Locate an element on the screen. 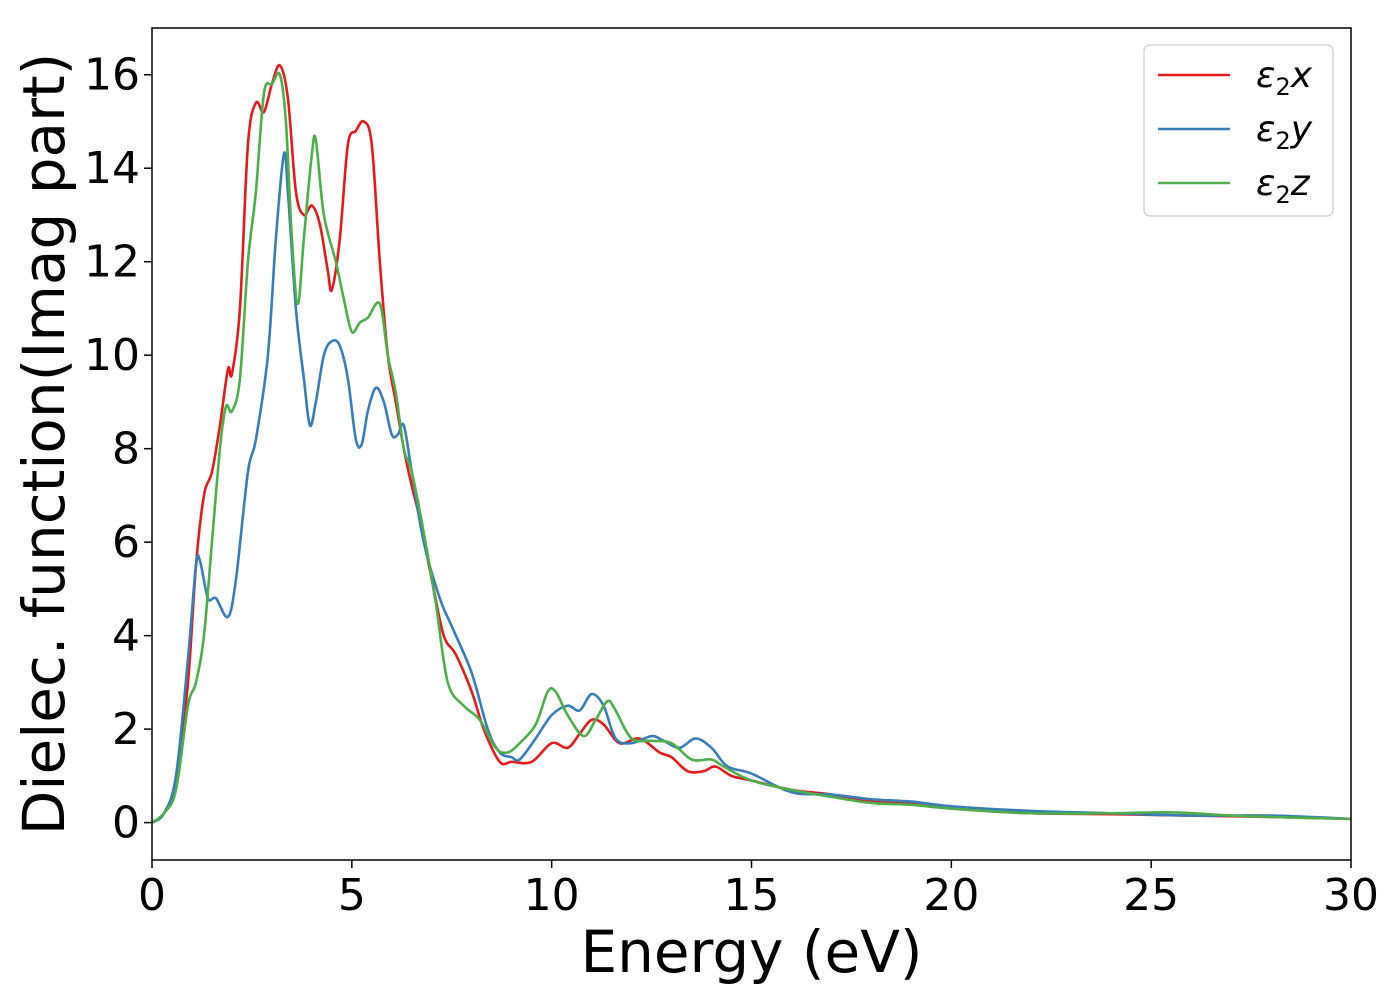  y-tick-label: 8 is located at coordinates (126, 449).